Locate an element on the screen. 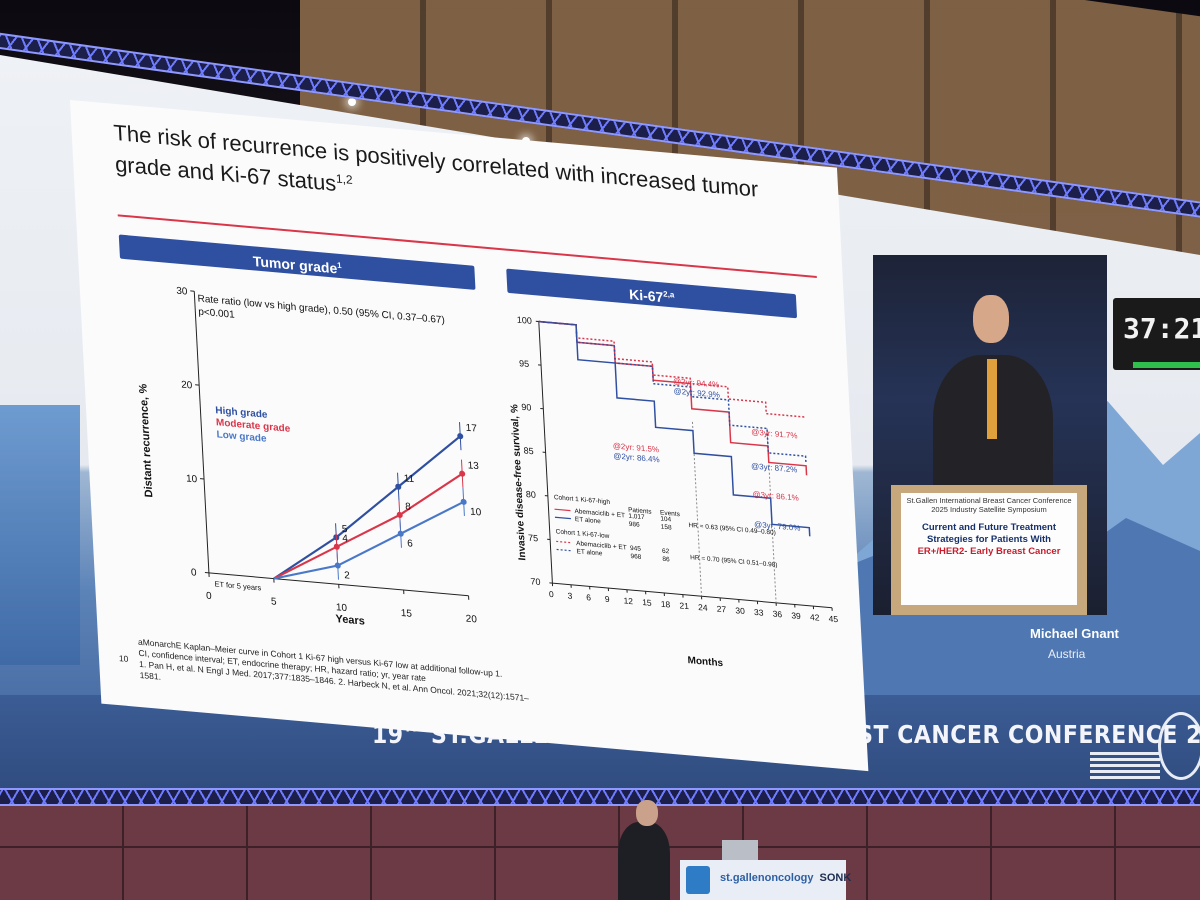 The image size is (1200, 900). data-label: 13 is located at coordinates (473, 466).